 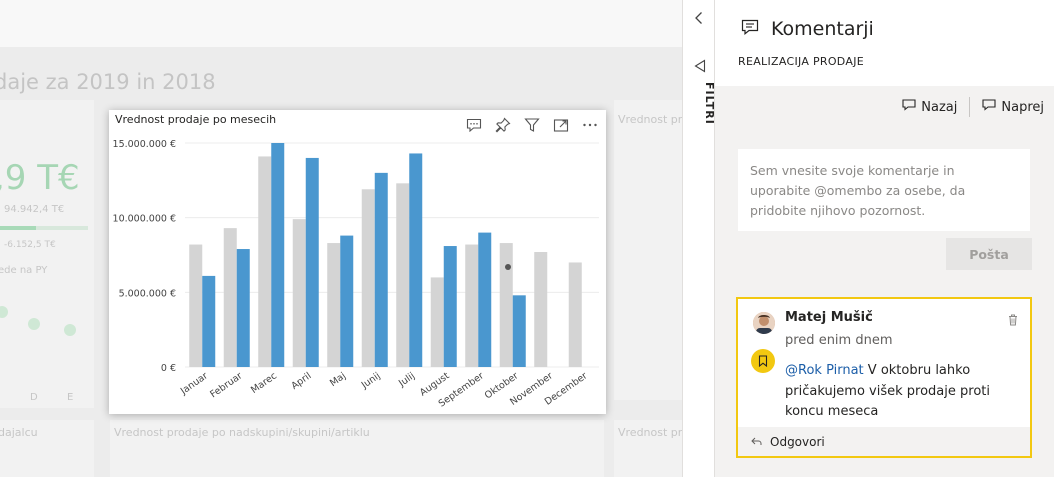 What do you see at coordinates (147, 293) in the screenshot?
I see `y-tick-label: 5.000.000 €` at bounding box center [147, 293].